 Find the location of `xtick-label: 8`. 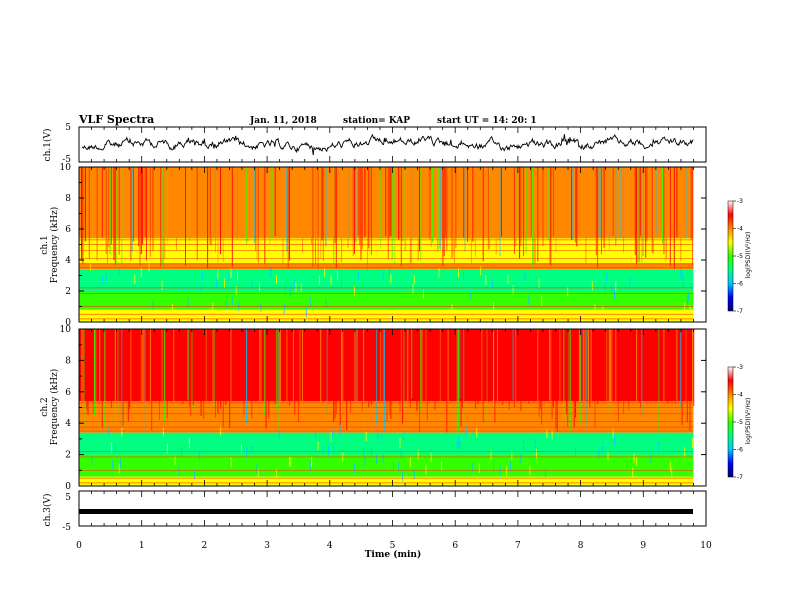

xtick-label: 8 is located at coordinates (581, 546).